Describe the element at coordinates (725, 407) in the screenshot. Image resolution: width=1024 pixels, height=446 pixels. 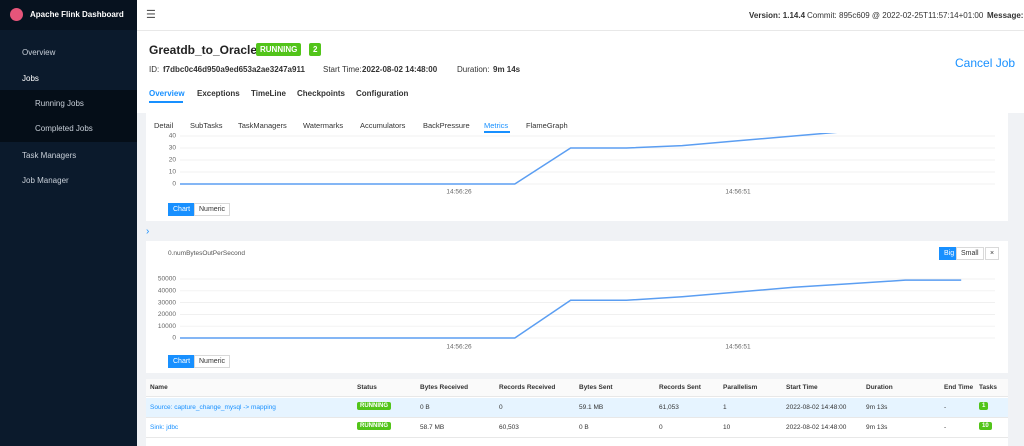
I see `cell: 1` at that location.